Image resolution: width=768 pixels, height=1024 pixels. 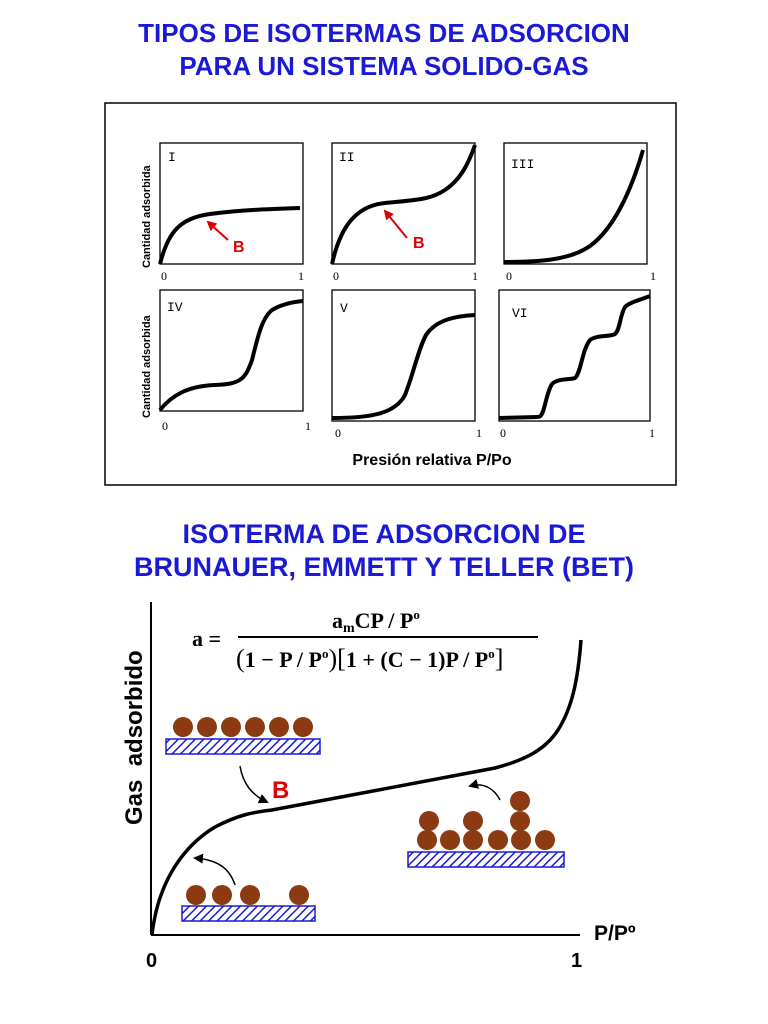 I want to click on panel-vi-tick-0: 0, so click(x=503, y=433).